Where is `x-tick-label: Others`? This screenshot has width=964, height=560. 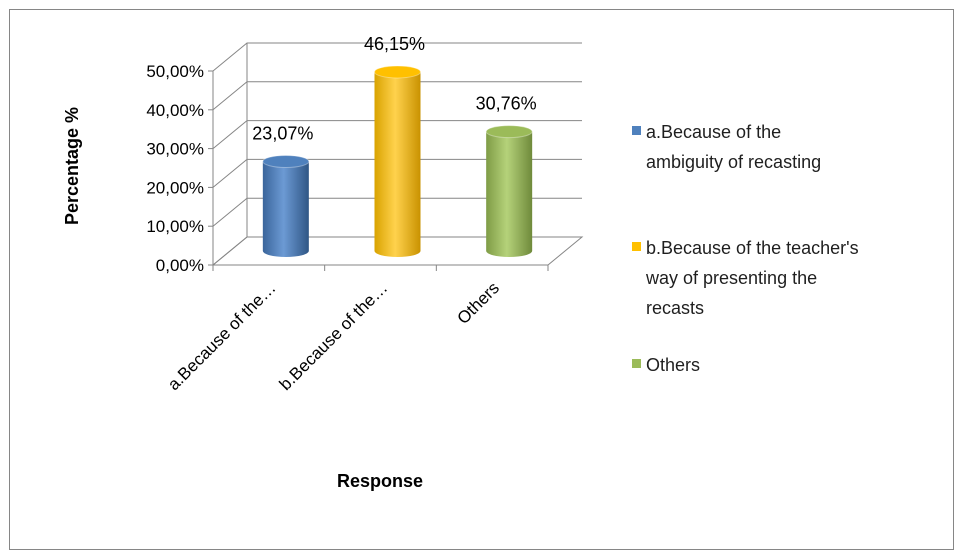 x-tick-label: Others is located at coordinates (478, 303).